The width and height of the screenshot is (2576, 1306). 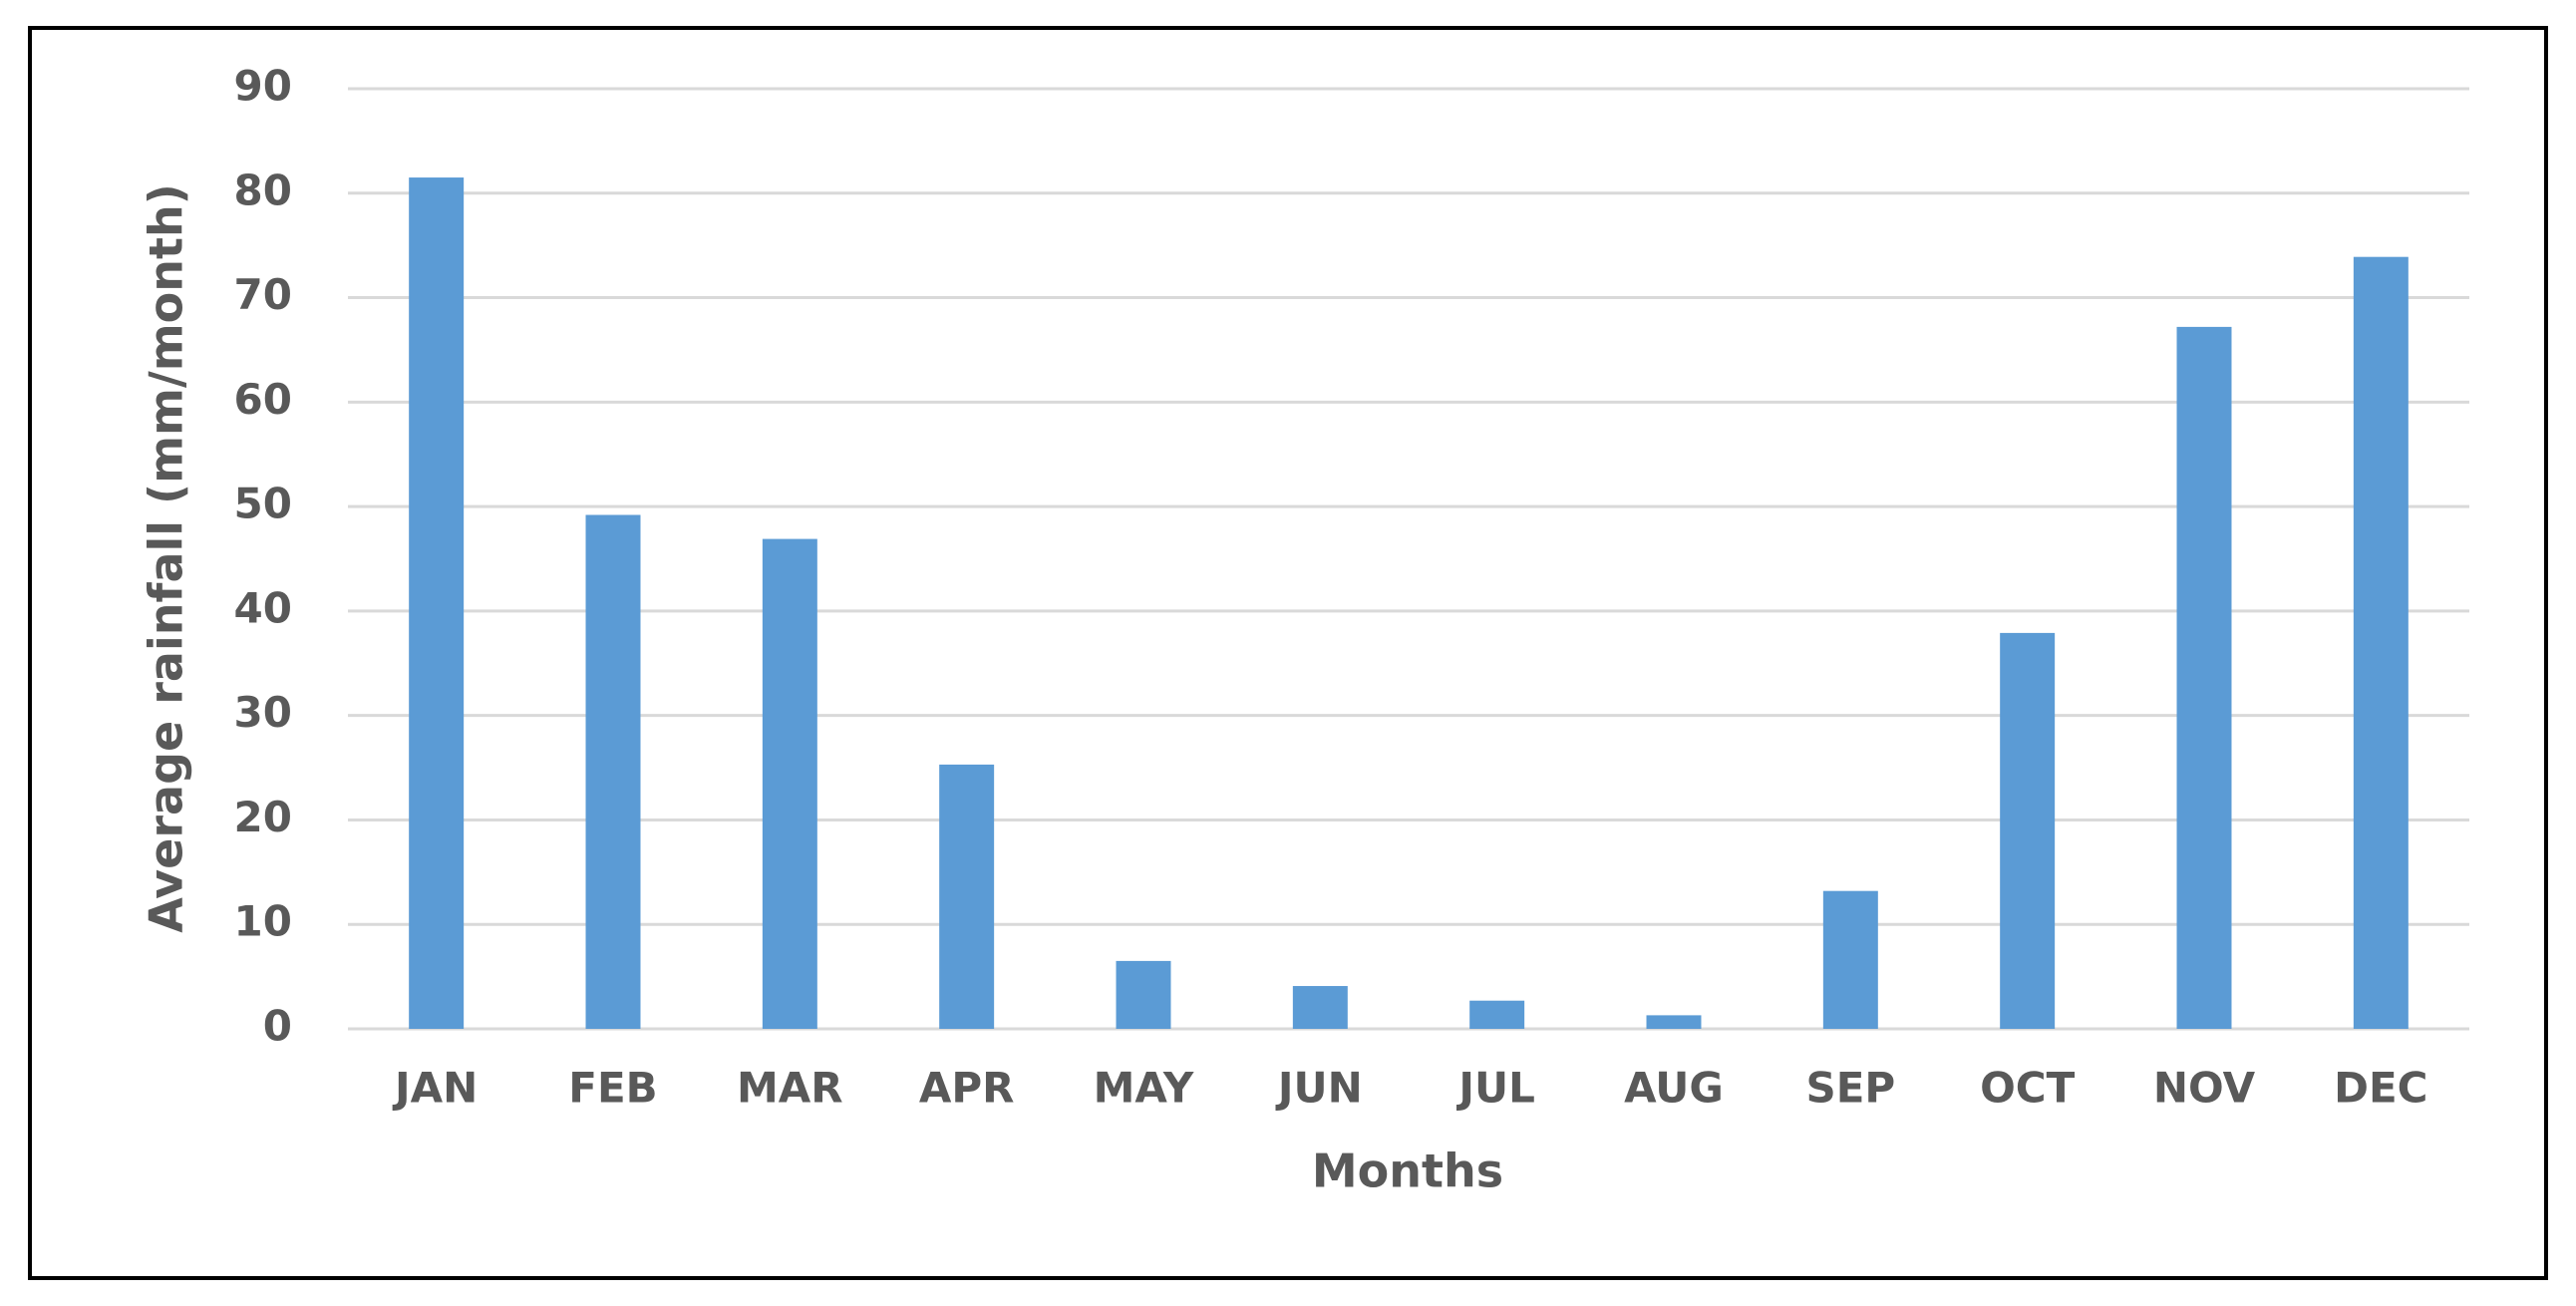 What do you see at coordinates (2380, 1088) in the screenshot?
I see `x-tick-label: DEC` at bounding box center [2380, 1088].